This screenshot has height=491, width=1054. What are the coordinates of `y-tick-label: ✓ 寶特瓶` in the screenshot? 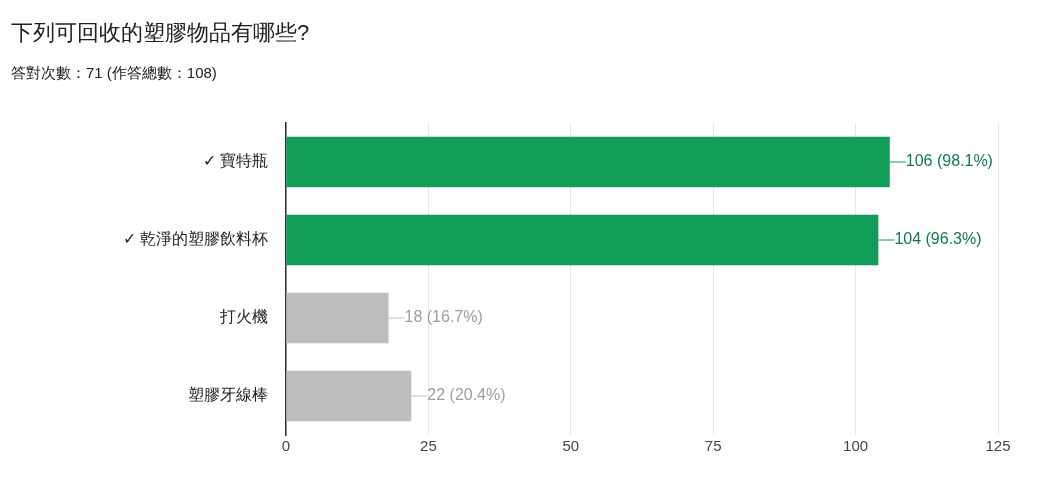 It's located at (235, 161).